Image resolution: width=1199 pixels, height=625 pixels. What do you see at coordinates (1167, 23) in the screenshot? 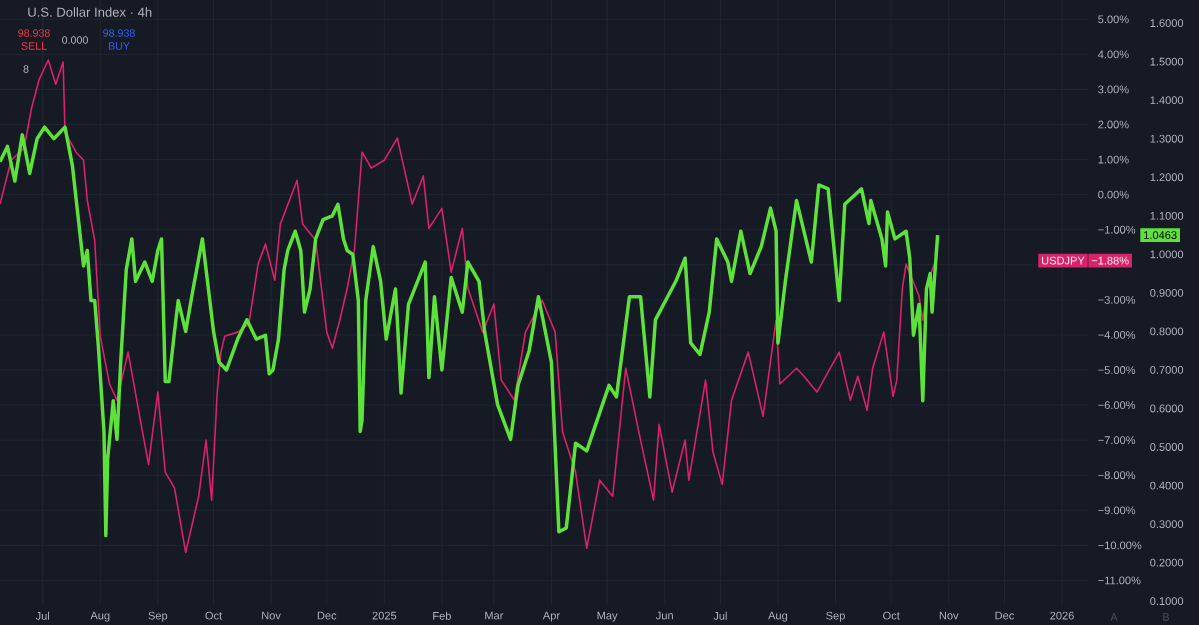
I see `y2-tick-label: 1.6000` at bounding box center [1167, 23].